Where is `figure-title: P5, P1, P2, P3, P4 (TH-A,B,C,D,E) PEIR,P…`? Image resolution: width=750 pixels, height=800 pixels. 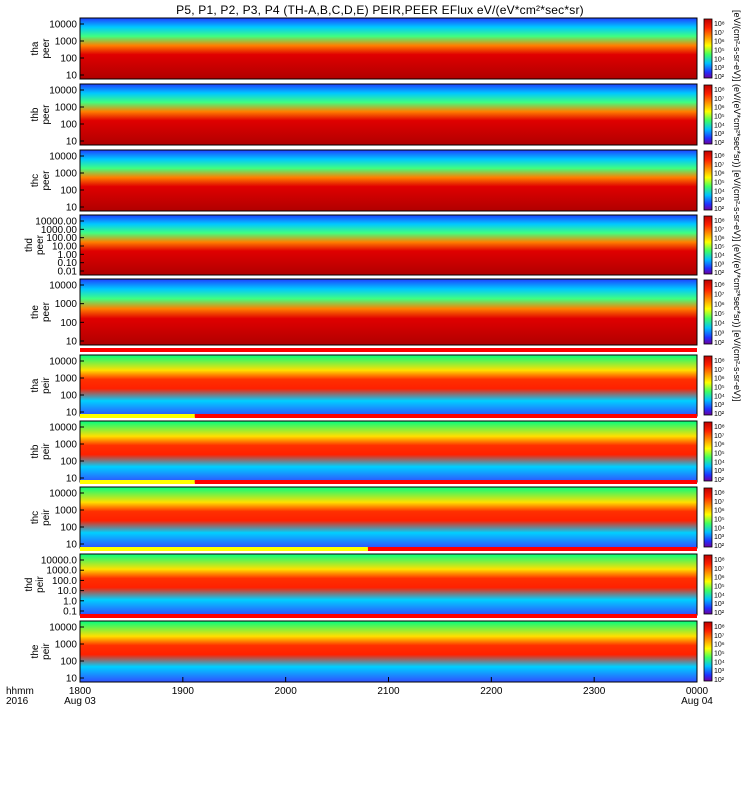
figure-title: P5, P1, P2, P3, P4 (TH-A,B,C,D,E) PEIR,P… is located at coordinates (380, 10).